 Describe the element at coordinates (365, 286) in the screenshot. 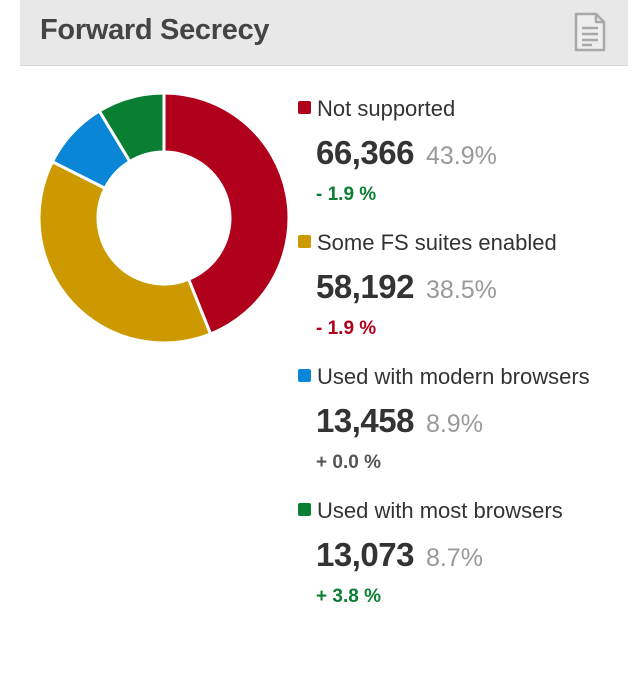

I see `count-value: 58,192` at that location.